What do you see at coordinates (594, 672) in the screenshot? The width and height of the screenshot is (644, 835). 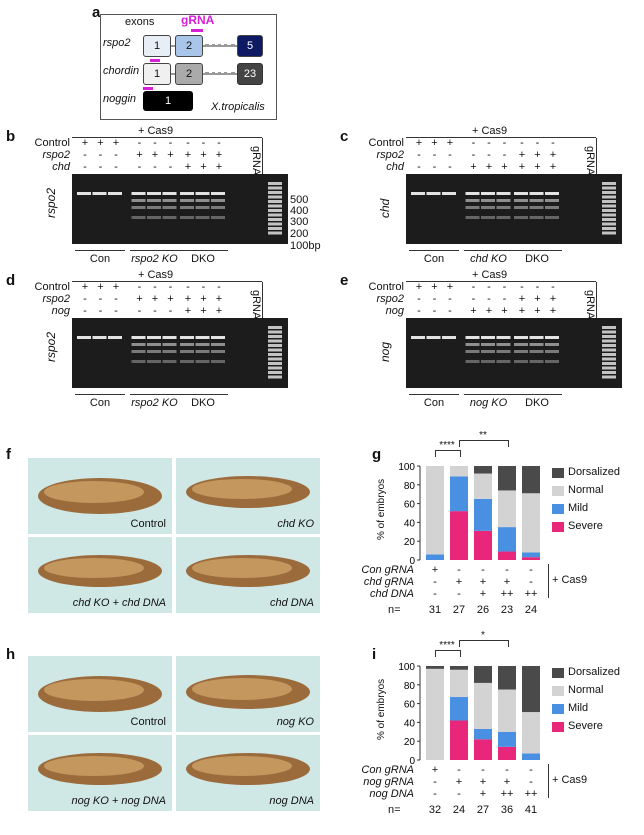 I see `legend-label: Dorsalized` at bounding box center [594, 672].